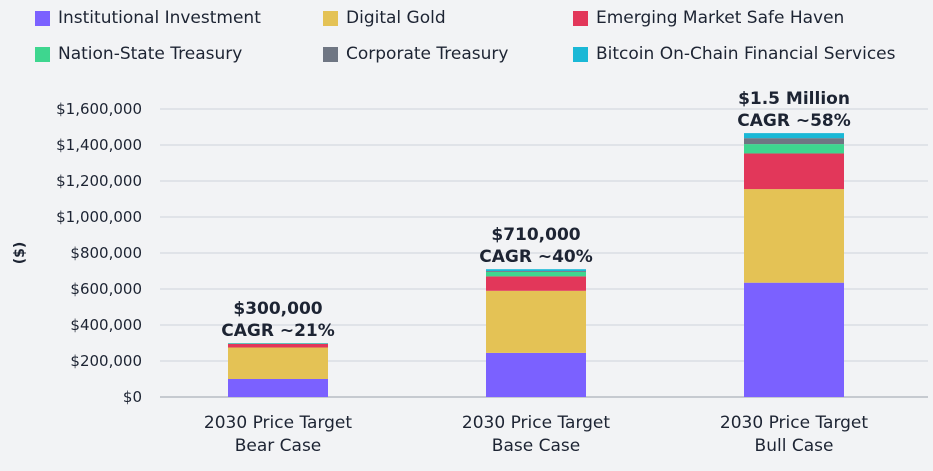 The image size is (933, 471). I want to click on y-tick-label: $200,000, so click(106, 361).